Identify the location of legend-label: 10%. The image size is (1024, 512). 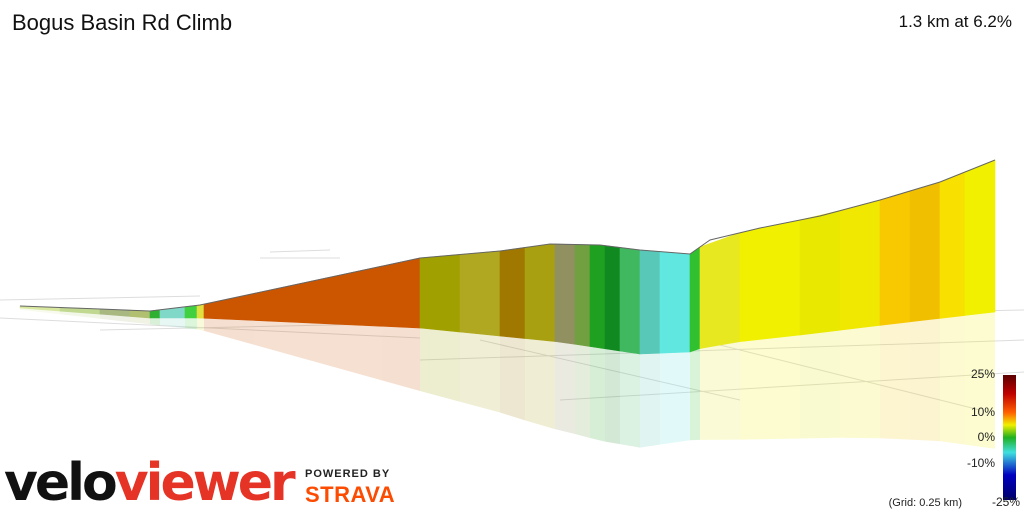
(983, 412).